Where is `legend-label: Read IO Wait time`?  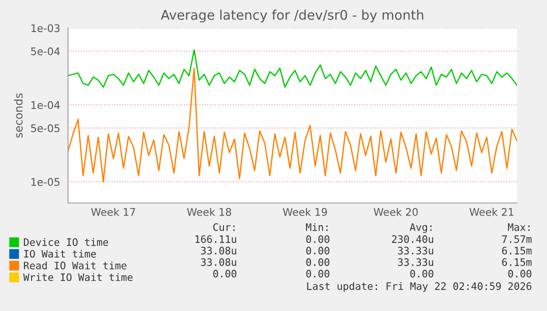 legend-label: Read IO Wait time is located at coordinates (75, 266).